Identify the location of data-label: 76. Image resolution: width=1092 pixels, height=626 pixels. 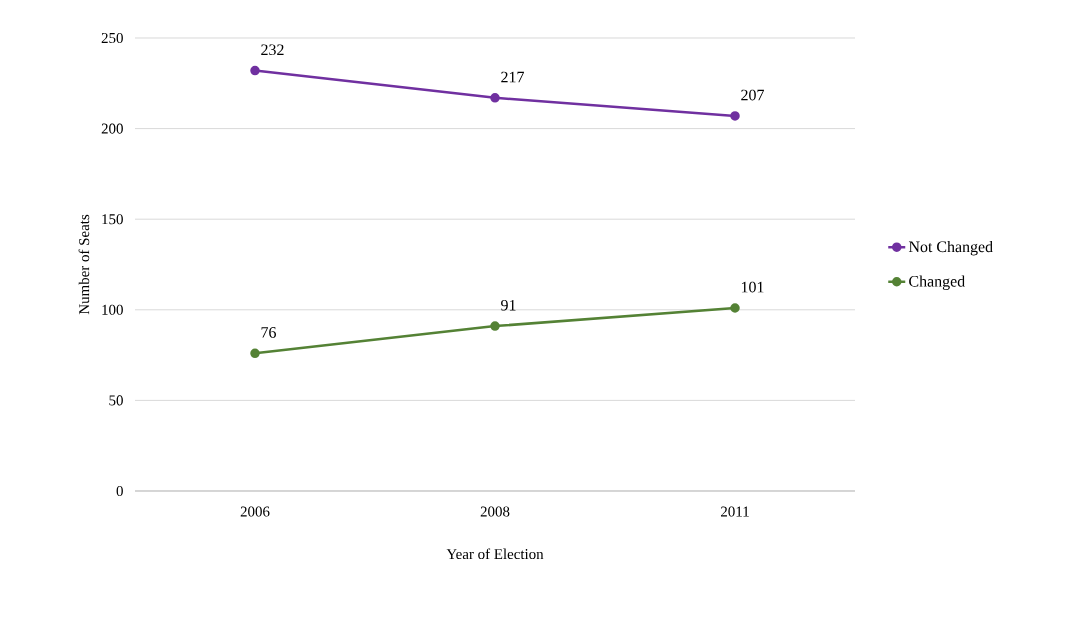
(268, 332).